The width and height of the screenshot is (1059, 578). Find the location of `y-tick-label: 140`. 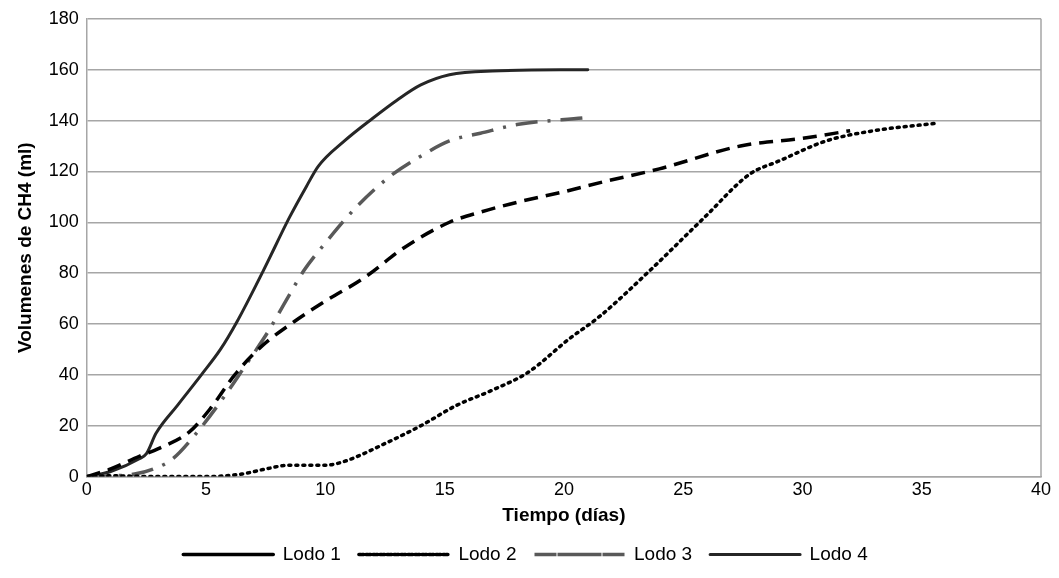

y-tick-label: 140 is located at coordinates (63, 119).